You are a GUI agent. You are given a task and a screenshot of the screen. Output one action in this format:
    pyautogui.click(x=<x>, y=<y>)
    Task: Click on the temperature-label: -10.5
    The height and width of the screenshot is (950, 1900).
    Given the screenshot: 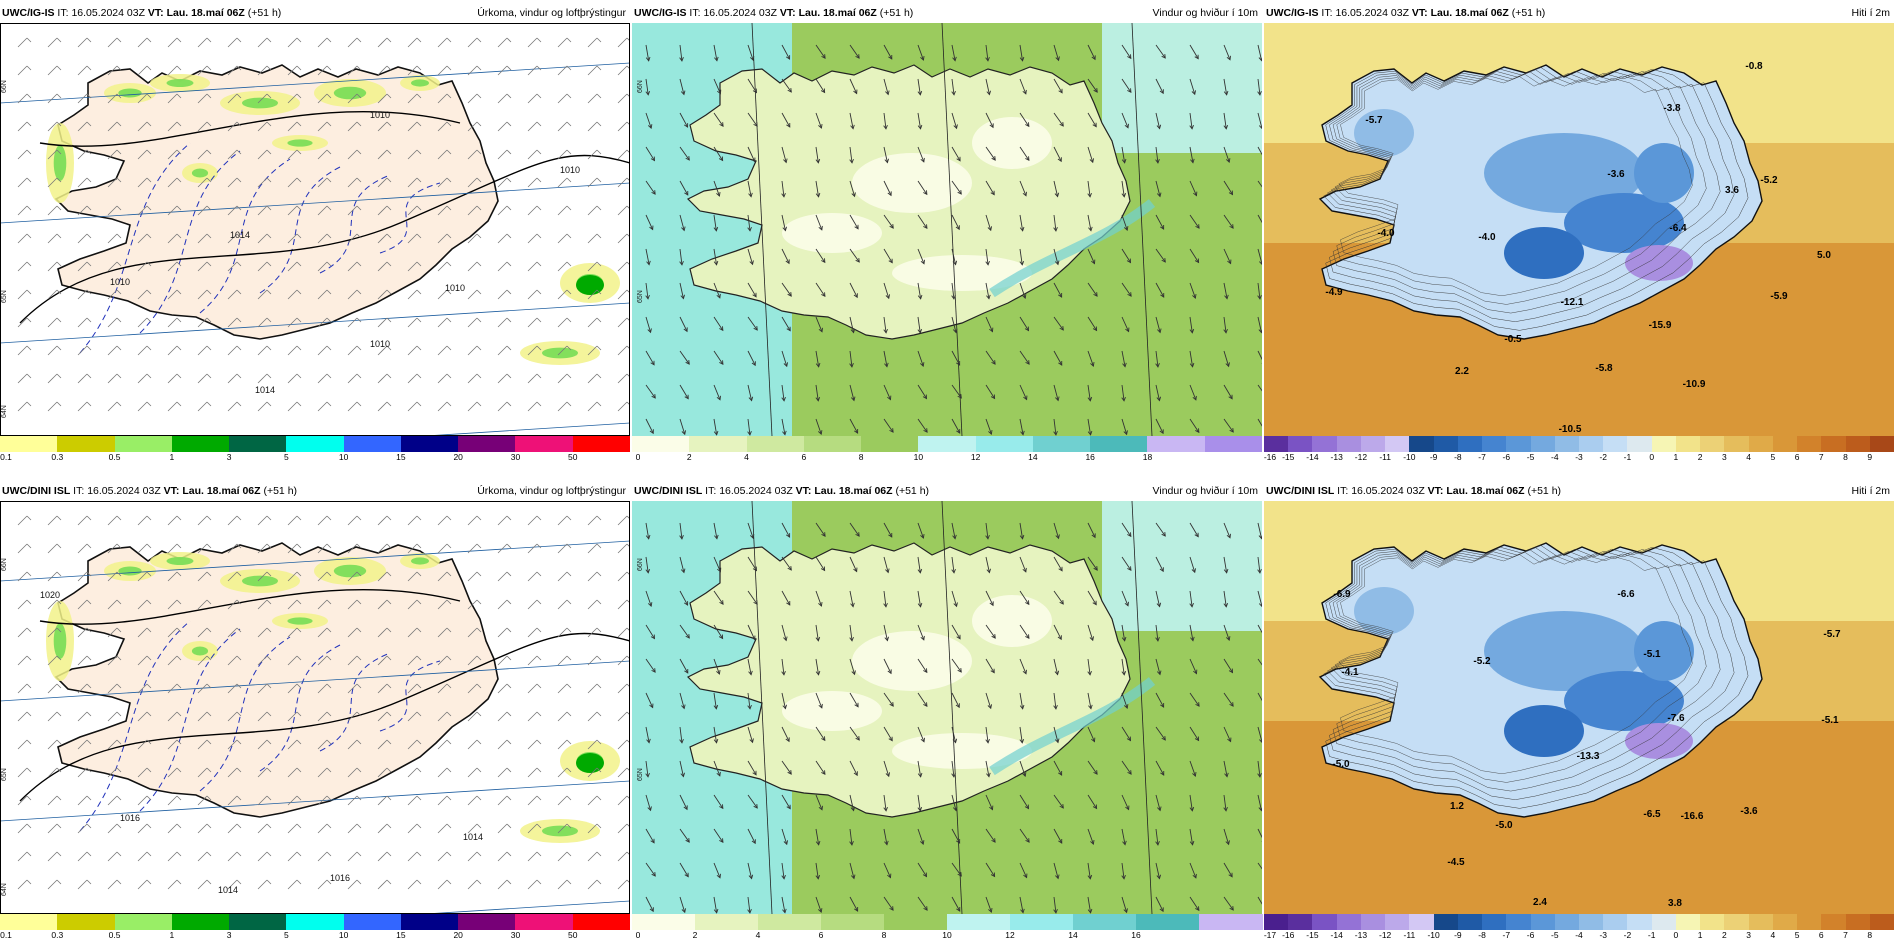 What is the action you would take?
    pyautogui.click(x=1570, y=429)
    